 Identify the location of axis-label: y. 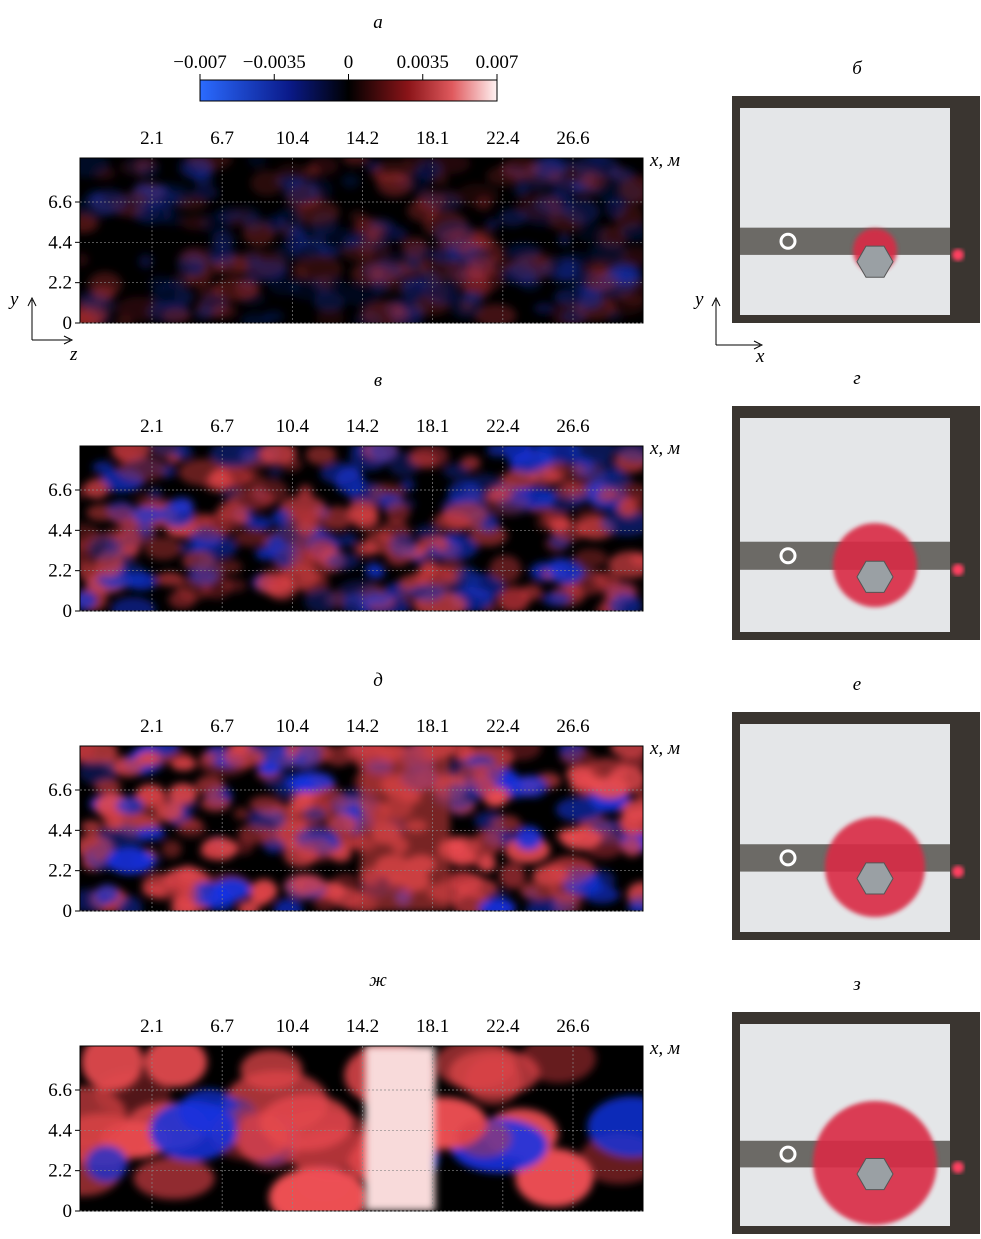
(698, 299).